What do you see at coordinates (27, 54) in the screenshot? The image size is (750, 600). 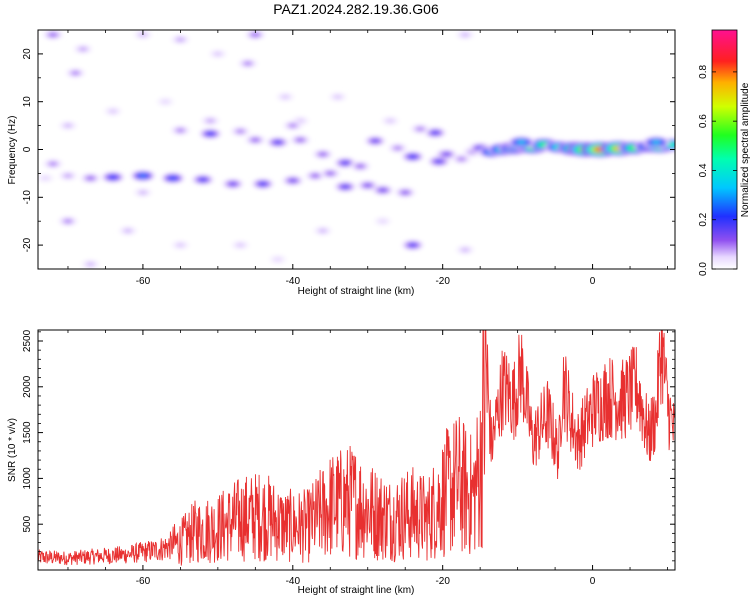 I see `y-tick-label: 20` at bounding box center [27, 54].